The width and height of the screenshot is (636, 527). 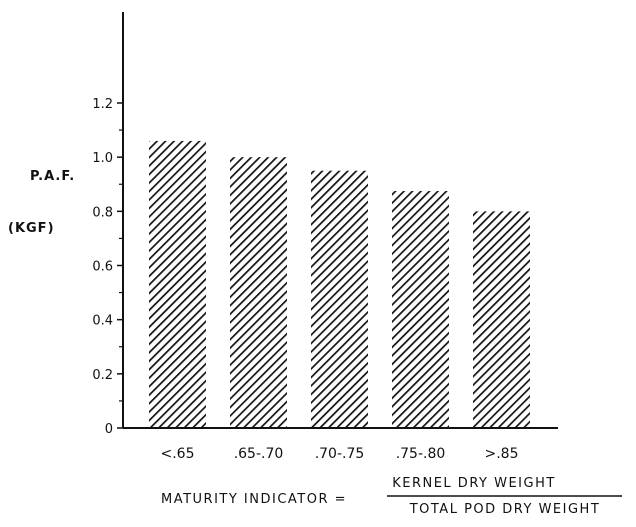 What do you see at coordinates (109, 429) in the screenshot?
I see `y-tick-label: 0` at bounding box center [109, 429].